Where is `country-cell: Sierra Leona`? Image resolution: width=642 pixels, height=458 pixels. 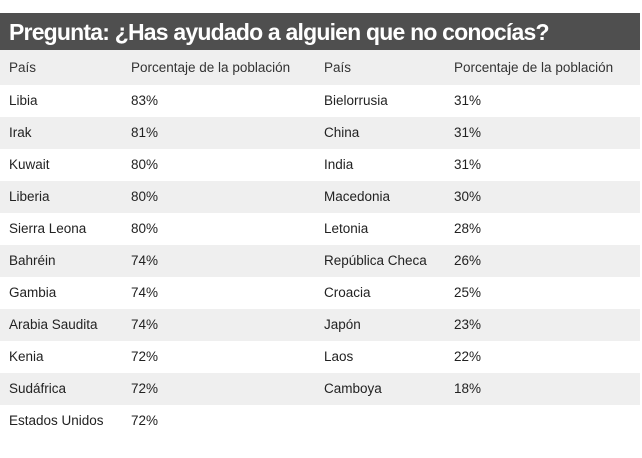 country-cell: Sierra Leona is located at coordinates (48, 228).